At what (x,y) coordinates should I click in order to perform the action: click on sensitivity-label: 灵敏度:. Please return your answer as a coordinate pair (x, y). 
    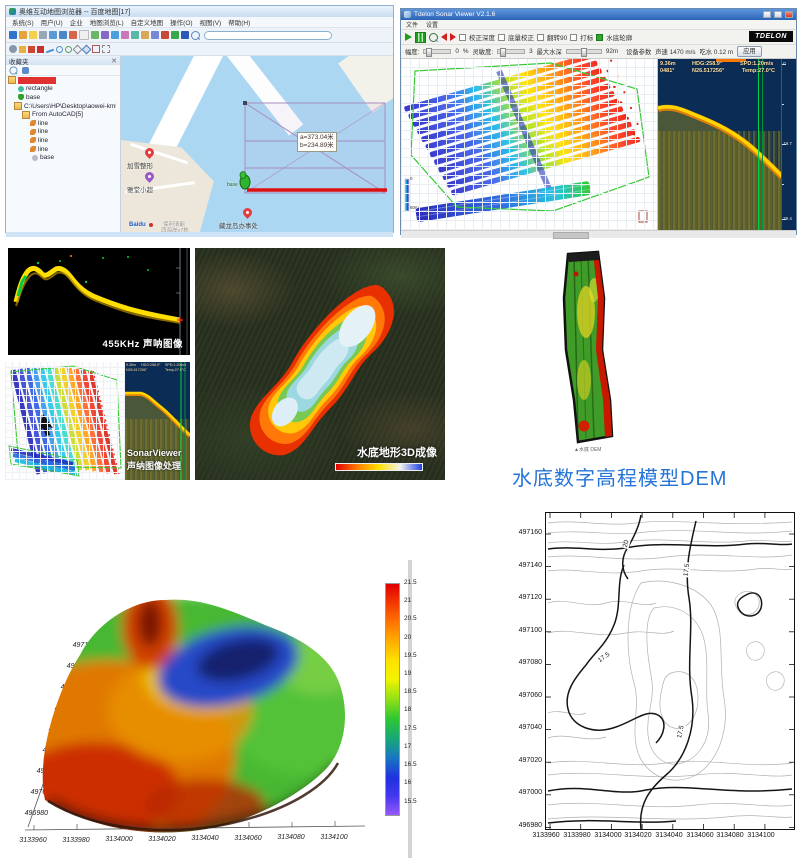
    Looking at the image, I should click on (483, 52).